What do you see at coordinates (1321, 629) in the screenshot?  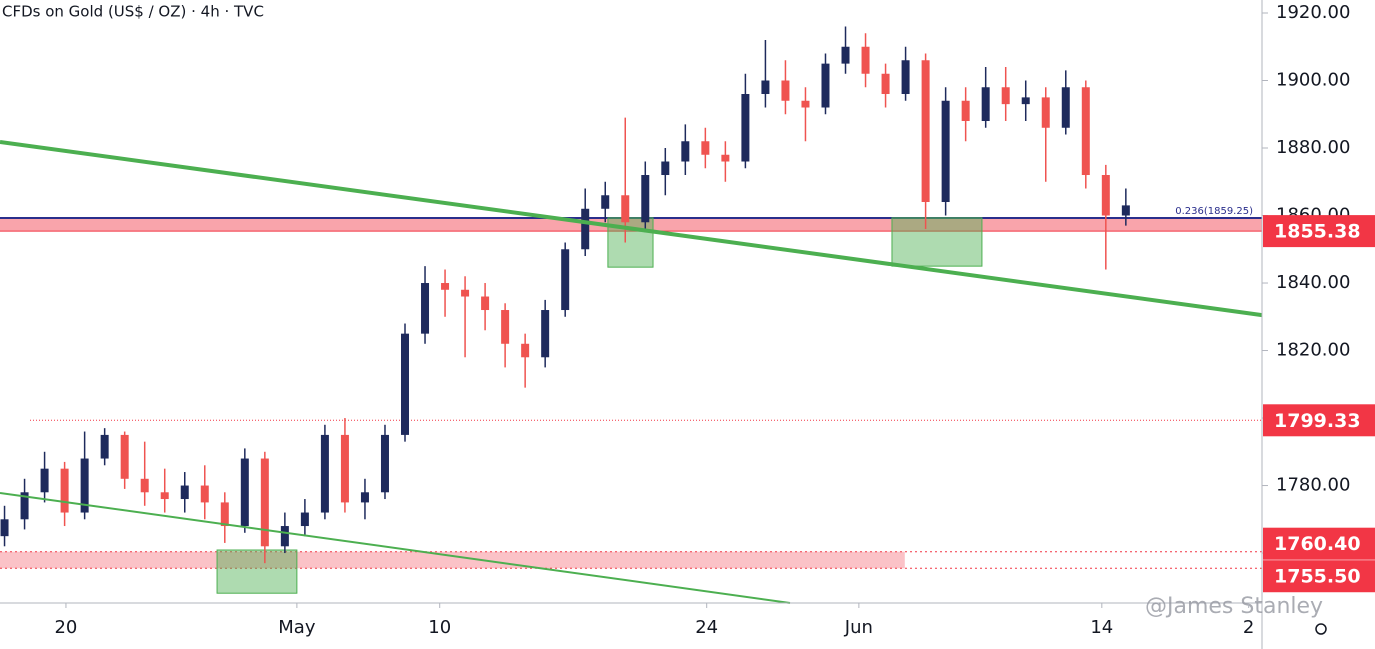 I see `settings-icon` at bounding box center [1321, 629].